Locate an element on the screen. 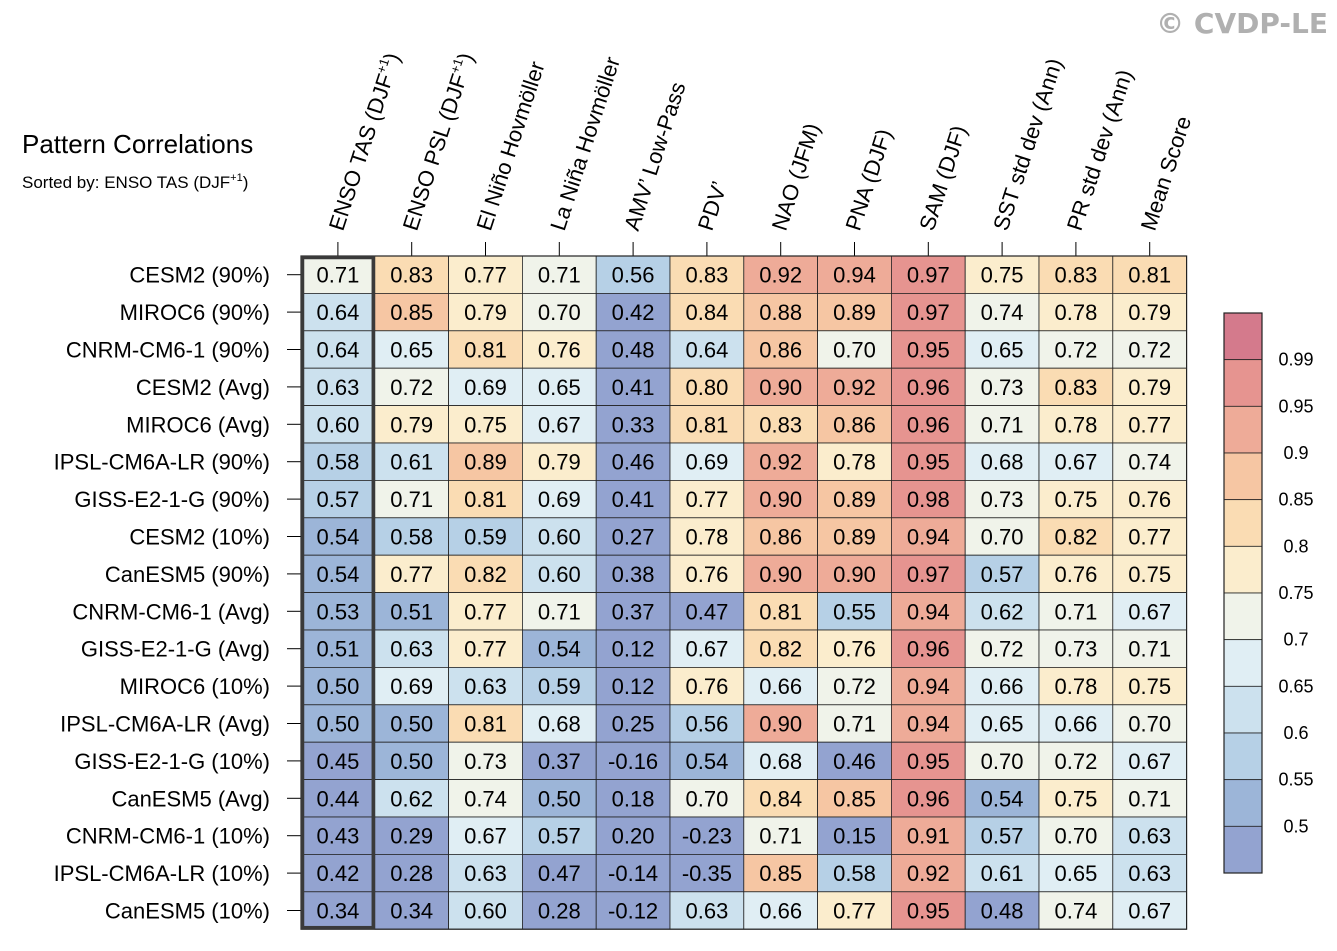 This screenshot has width=1337, height=951. cell-value: 0.64 is located at coordinates (337, 350).